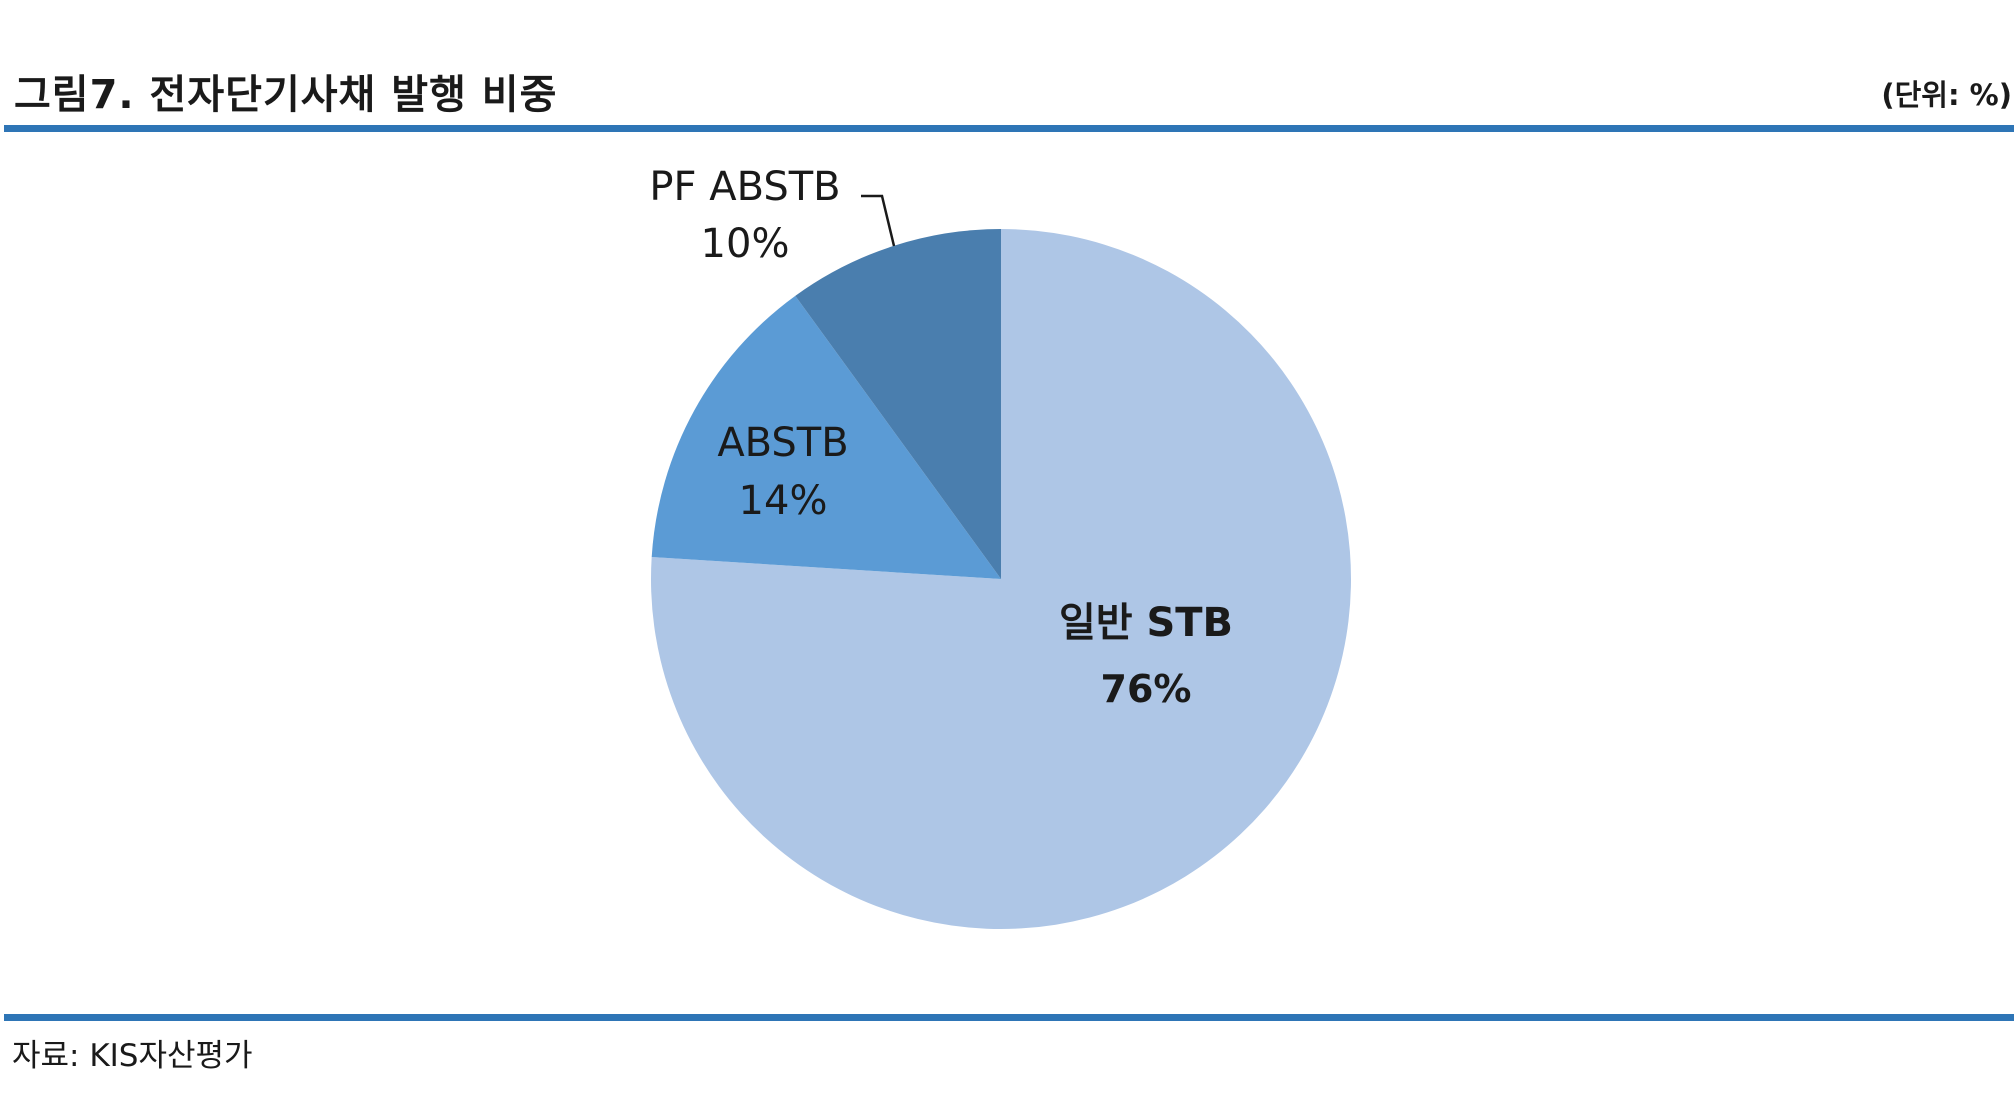  Describe the element at coordinates (1146, 623) in the screenshot. I see `slice-label-general-stb-name: 일반 STB` at that location.